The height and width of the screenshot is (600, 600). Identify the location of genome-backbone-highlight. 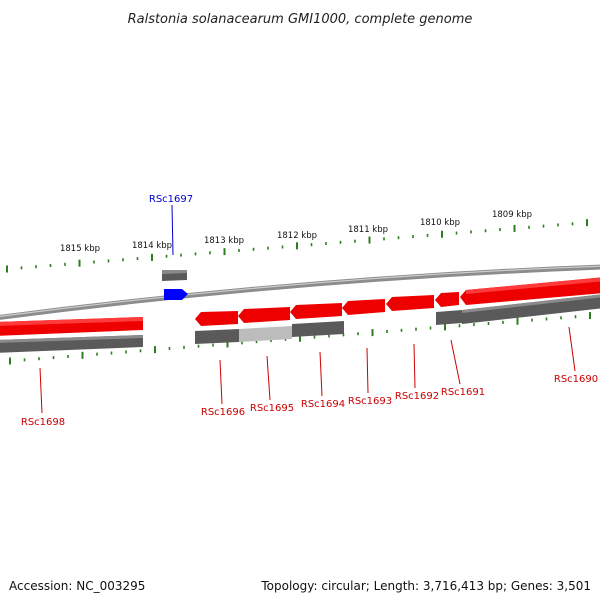
(300, 291).